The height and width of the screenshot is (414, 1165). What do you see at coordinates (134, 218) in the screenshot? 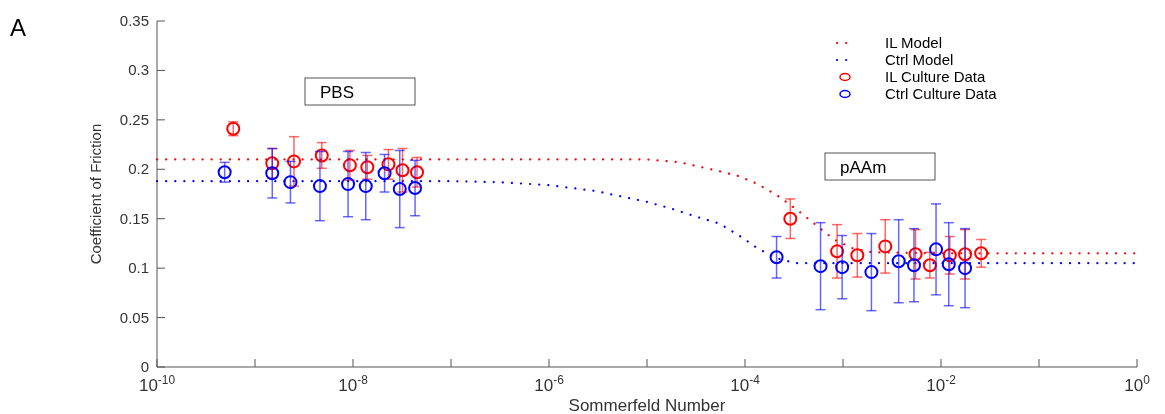
I see `y-tick-label: 0.15` at bounding box center [134, 218].